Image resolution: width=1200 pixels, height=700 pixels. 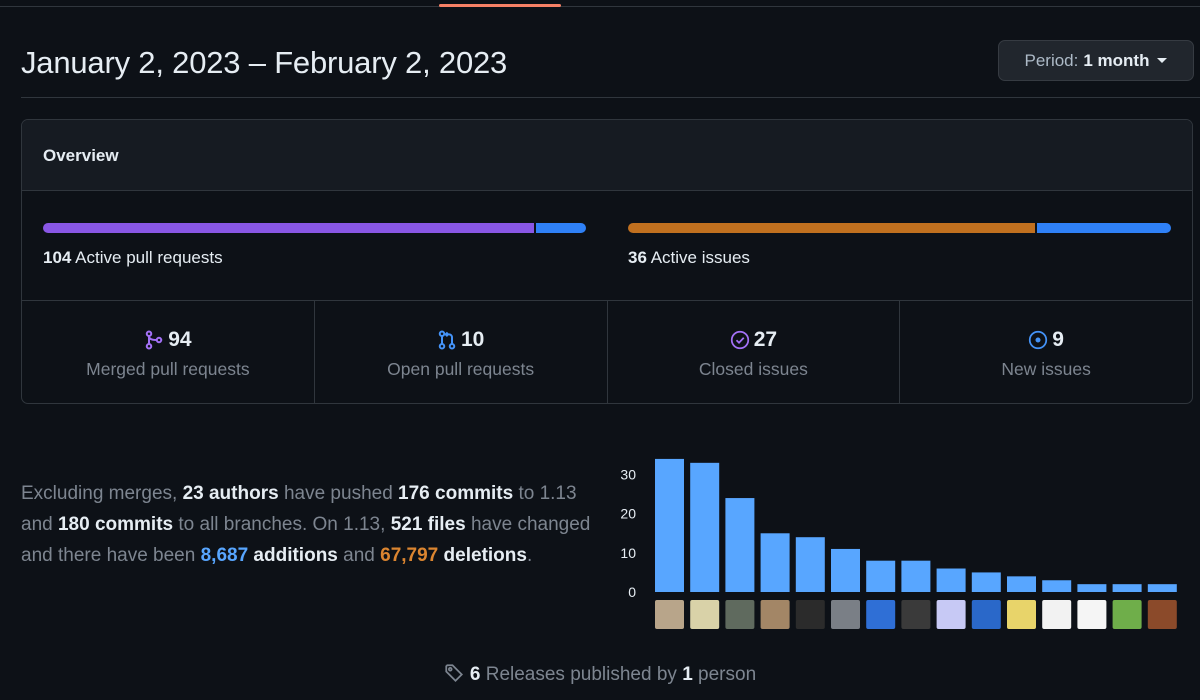 I want to click on pull-requests-progress-bar, so click(x=314, y=228).